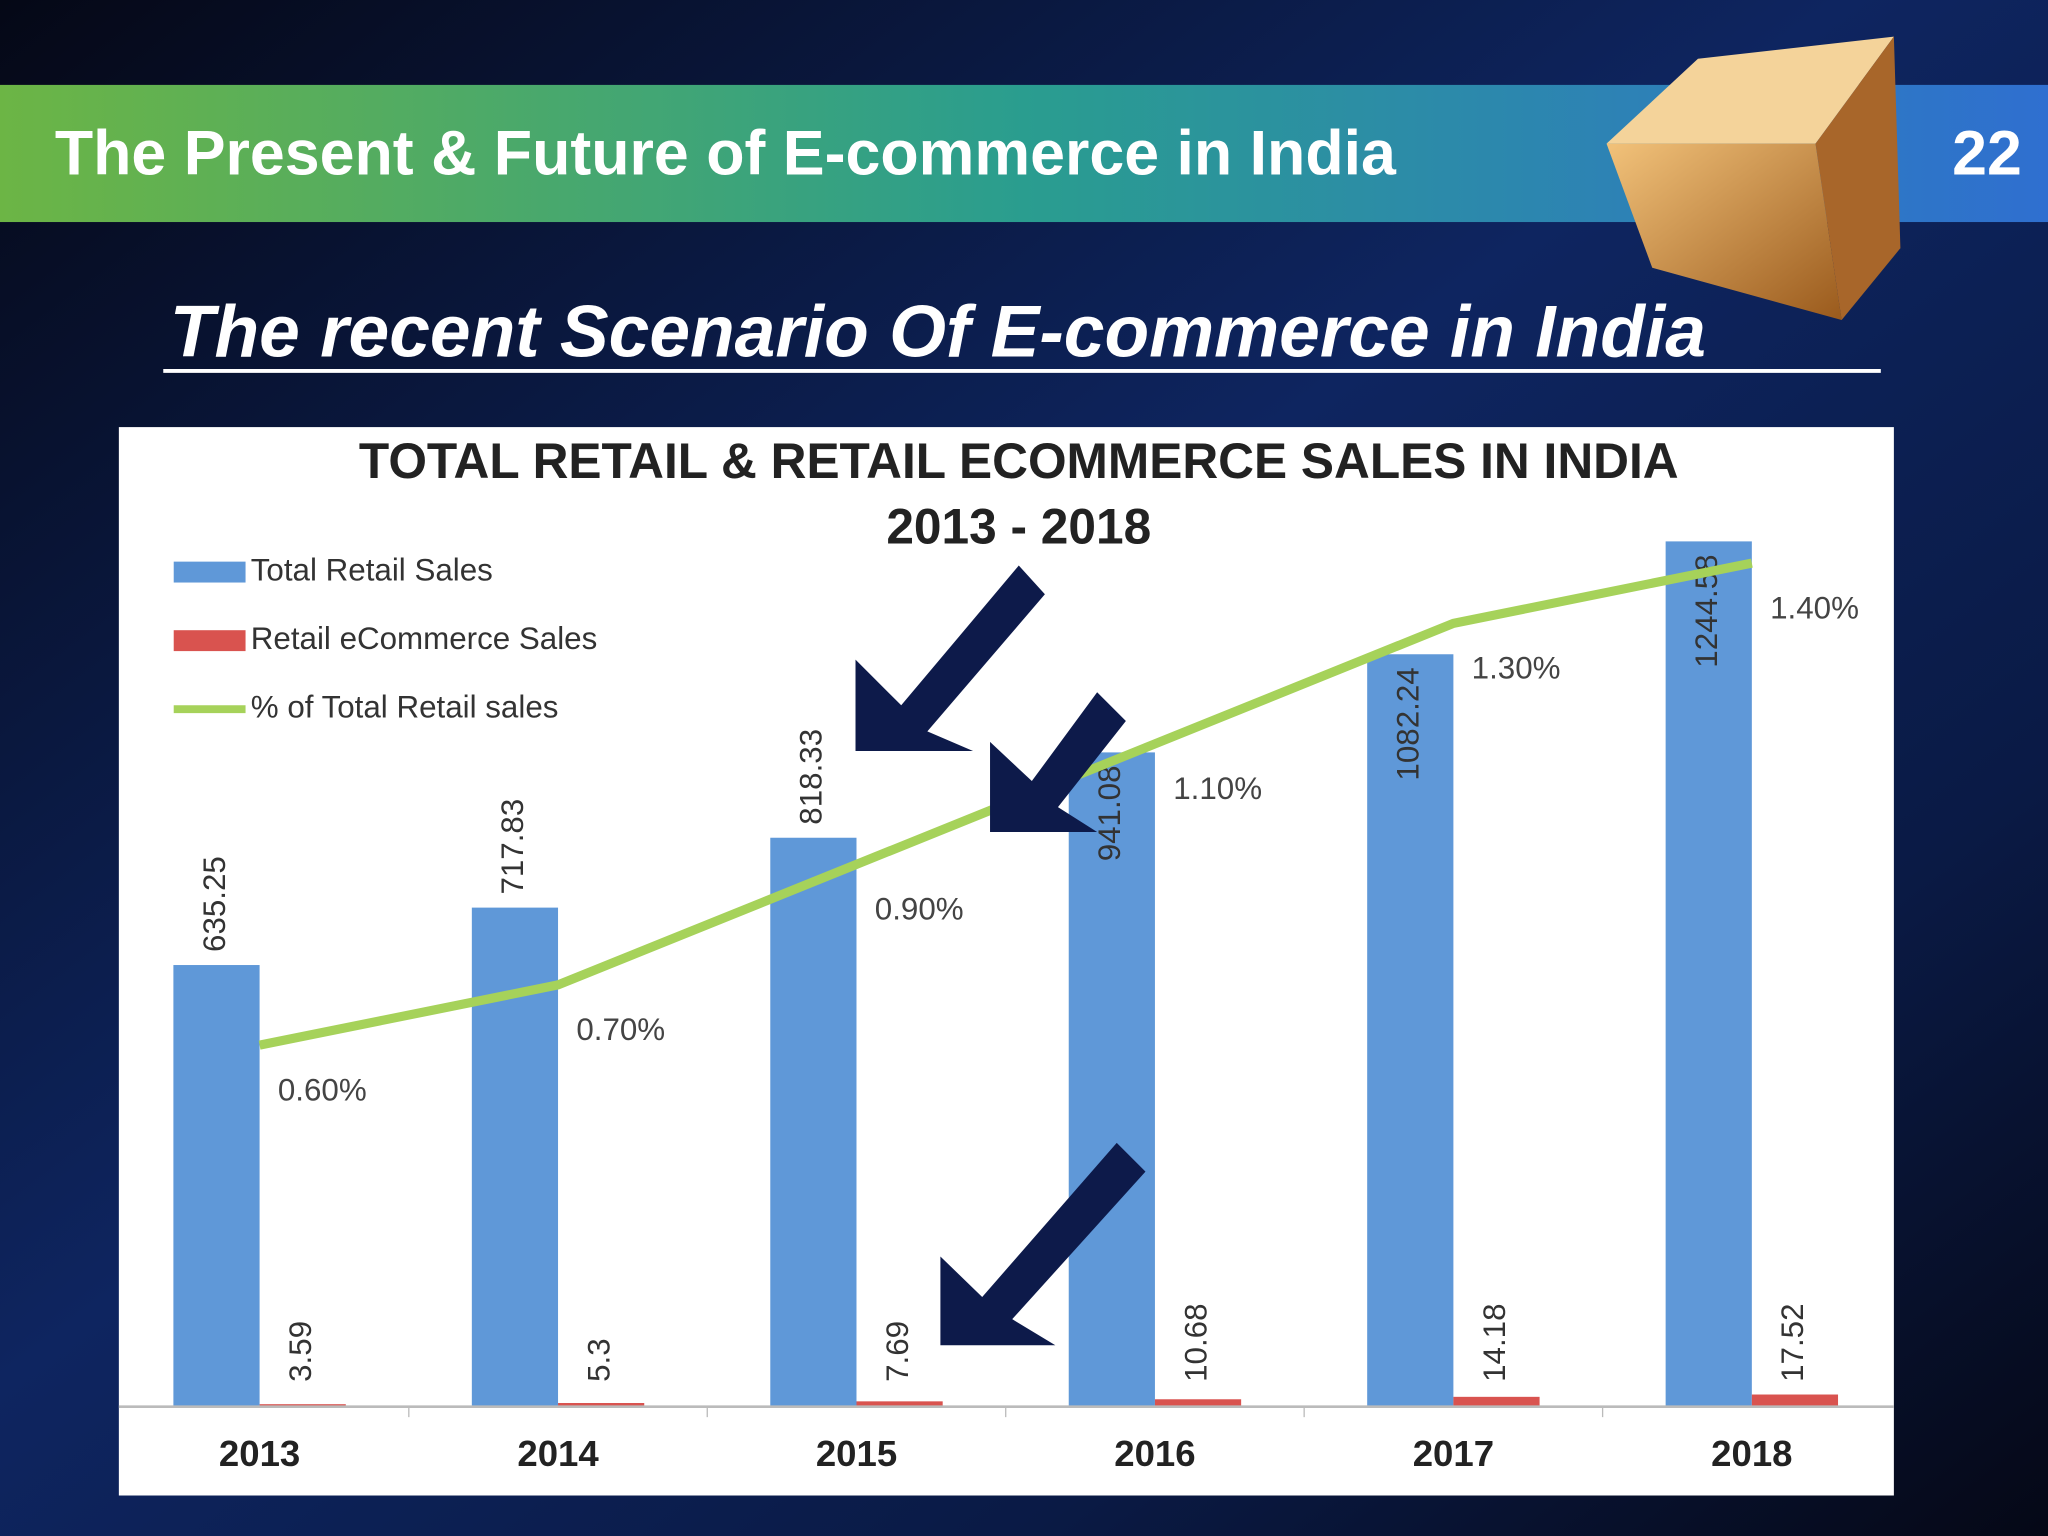 The width and height of the screenshot is (2048, 1536). Describe the element at coordinates (322, 1089) in the screenshot. I see `percent-label: 0.60%` at that location.